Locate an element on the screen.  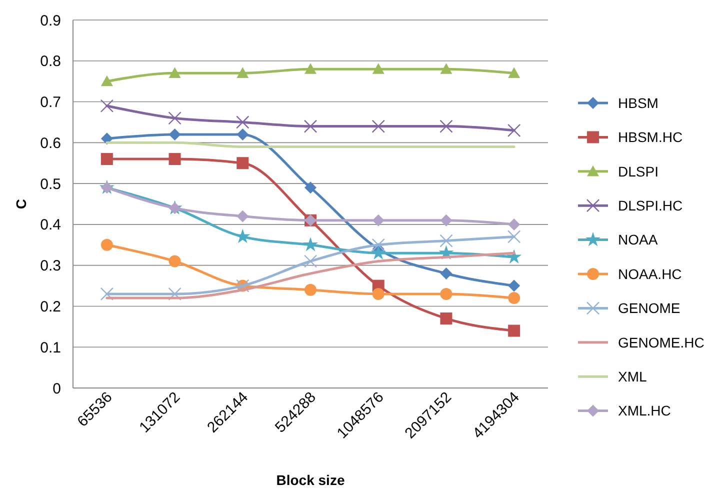
y-axis-title: C is located at coordinates (21, 204).